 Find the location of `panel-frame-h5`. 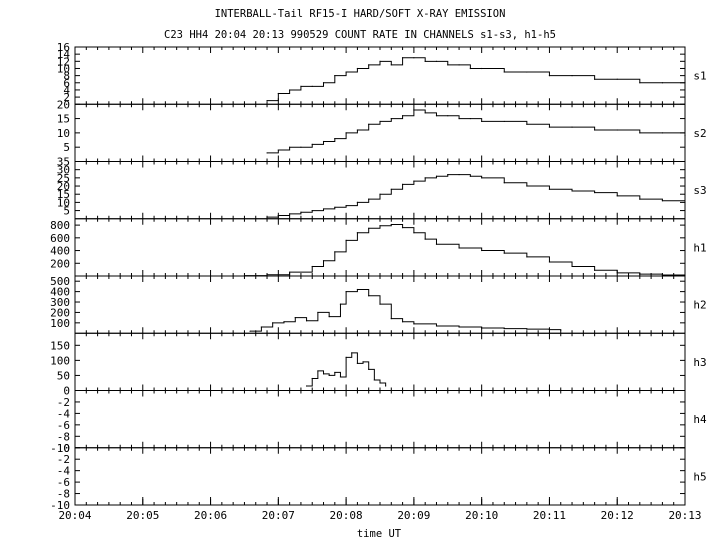

panel-frame-h5 is located at coordinates (380, 476).